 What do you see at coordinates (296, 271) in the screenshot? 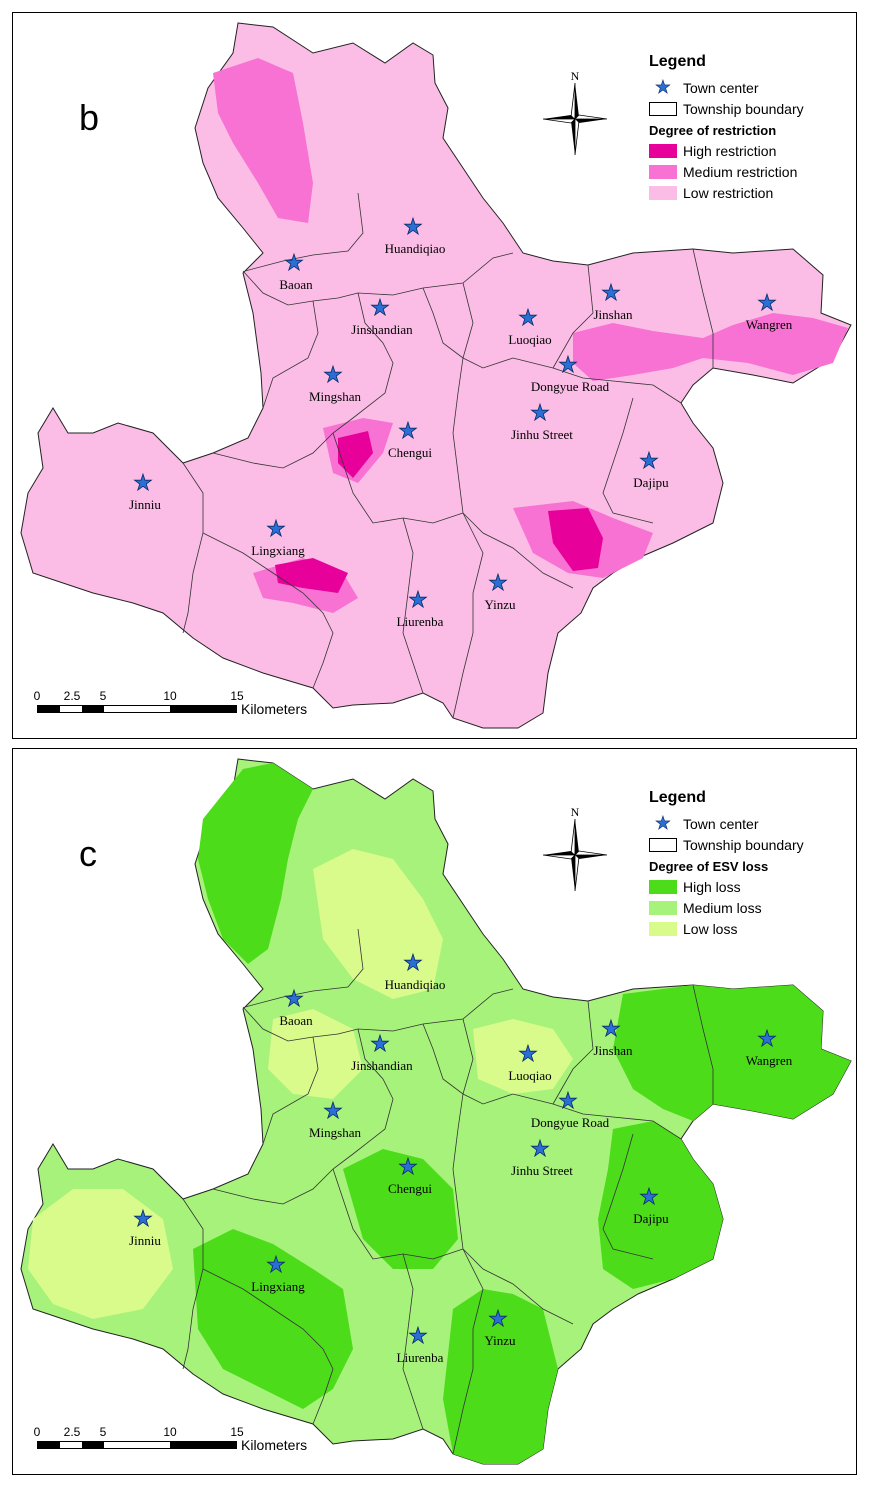
I see `town-marker: ★ Baoan` at bounding box center [296, 271].